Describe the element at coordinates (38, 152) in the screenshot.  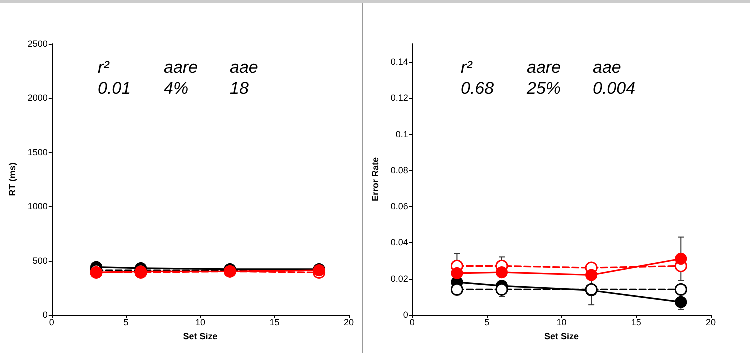
I see `y-tick-label: 1500` at that location.